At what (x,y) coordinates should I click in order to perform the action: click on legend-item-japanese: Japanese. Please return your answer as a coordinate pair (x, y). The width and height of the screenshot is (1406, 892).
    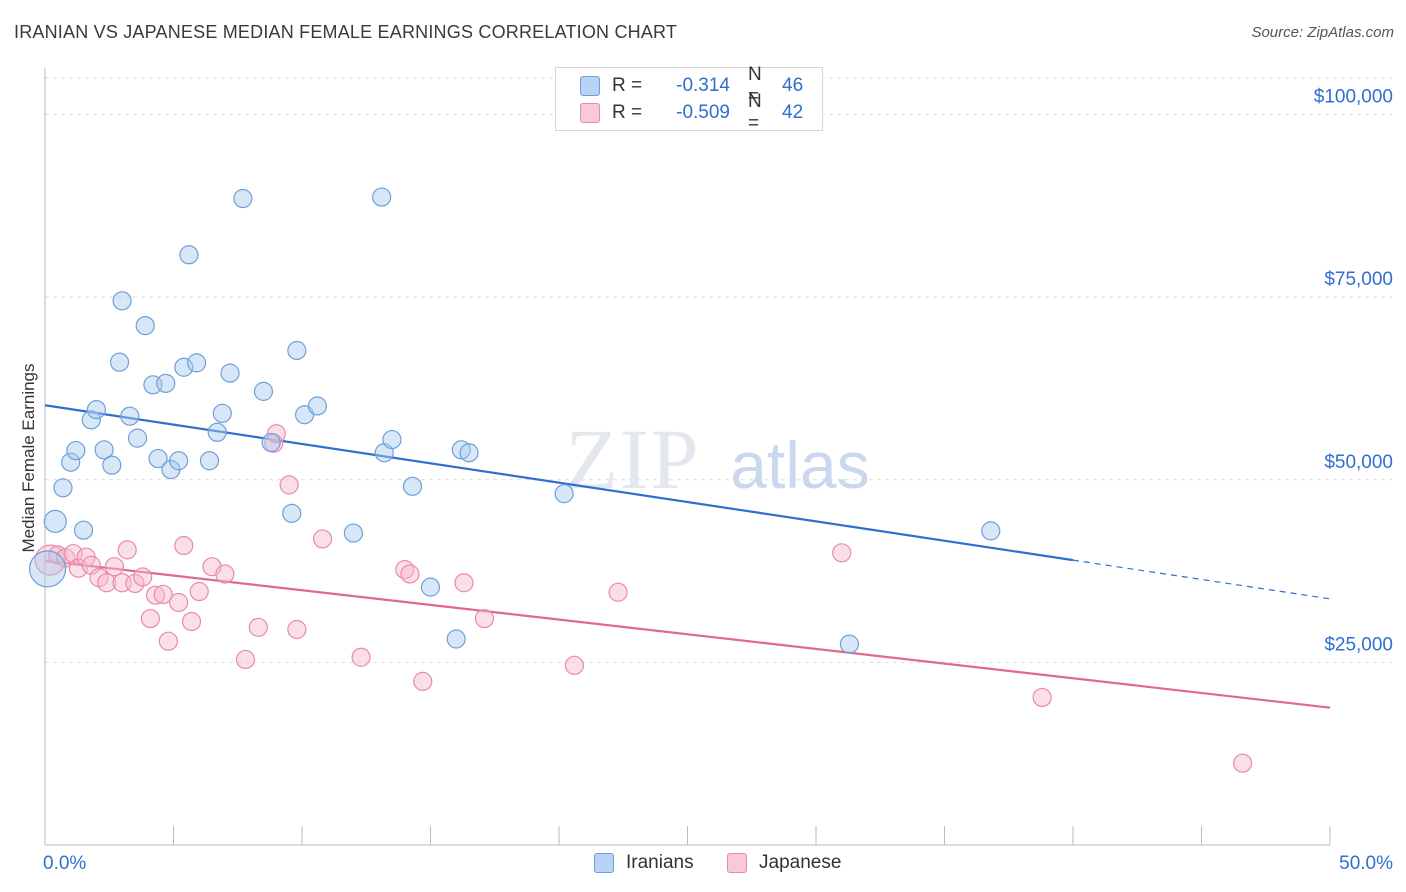
    Looking at the image, I should click on (784, 863).